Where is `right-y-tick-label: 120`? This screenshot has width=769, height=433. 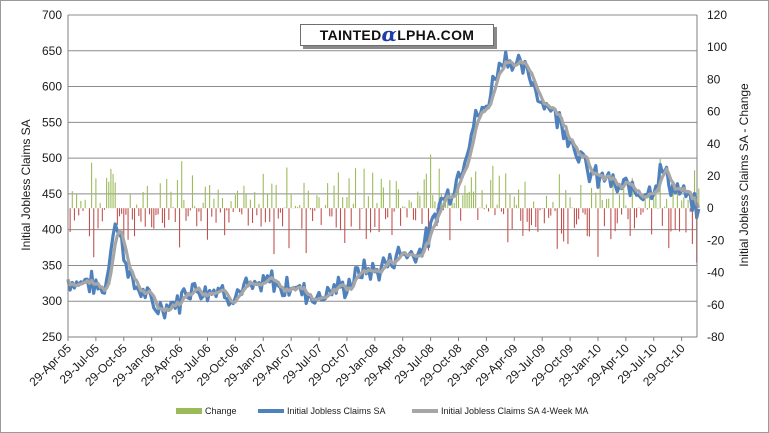 right-y-tick-label: 120 is located at coordinates (717, 15).